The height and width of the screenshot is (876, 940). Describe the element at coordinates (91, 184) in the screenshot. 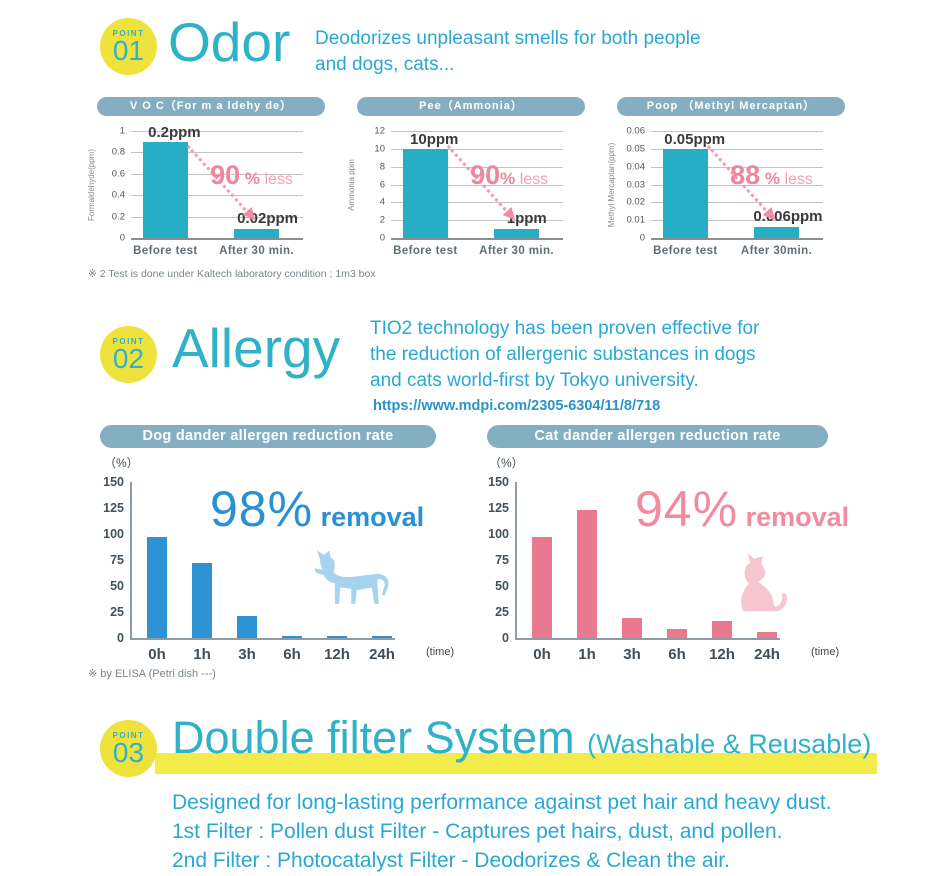

I see `y-axis-label: Formaldehyde(ppm)` at that location.